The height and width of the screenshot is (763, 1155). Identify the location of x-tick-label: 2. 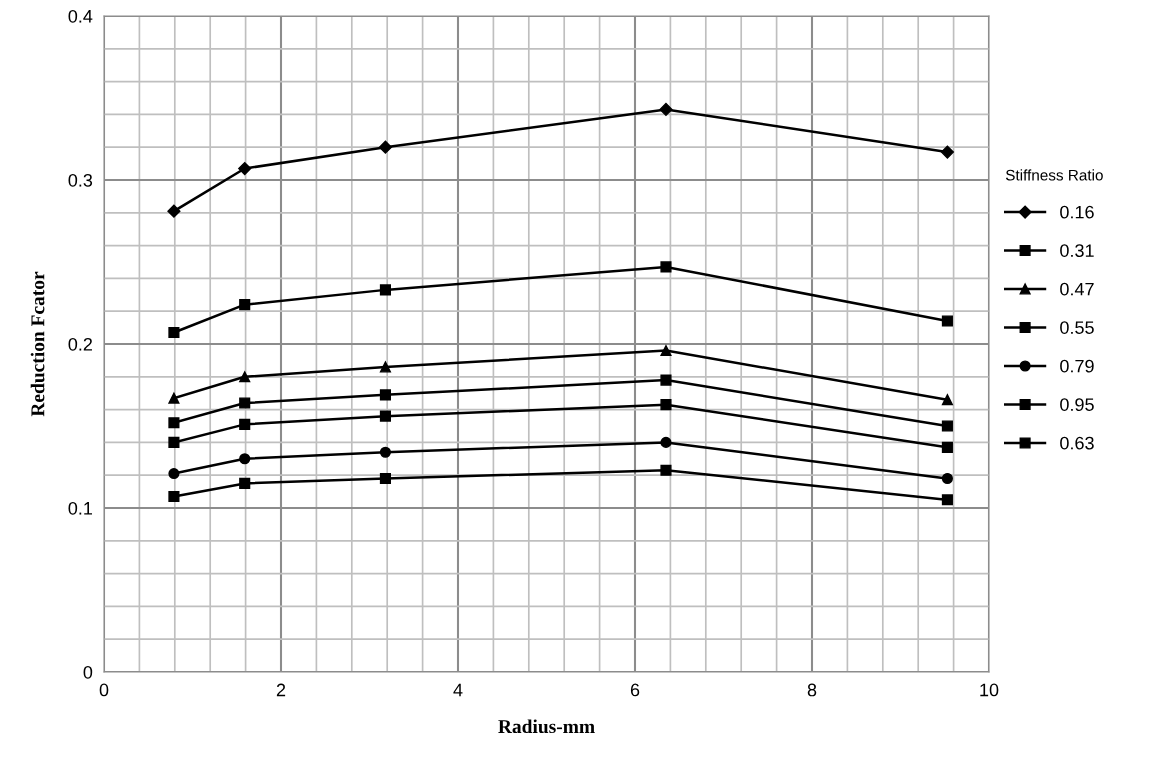
(281, 690).